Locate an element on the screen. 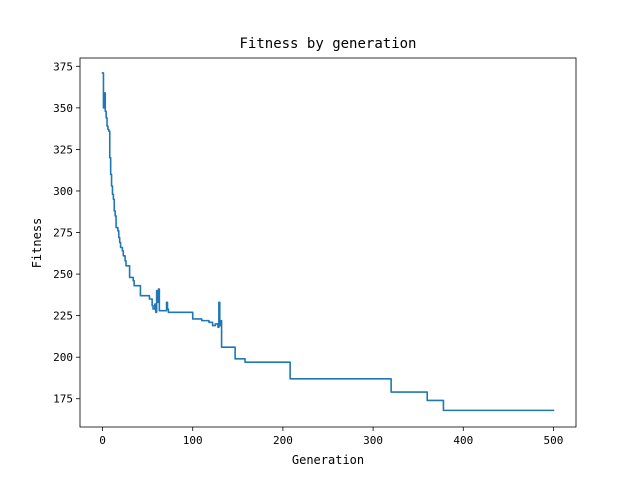  x-axis: 0 100 200 300 400 500 is located at coordinates (331, 437).